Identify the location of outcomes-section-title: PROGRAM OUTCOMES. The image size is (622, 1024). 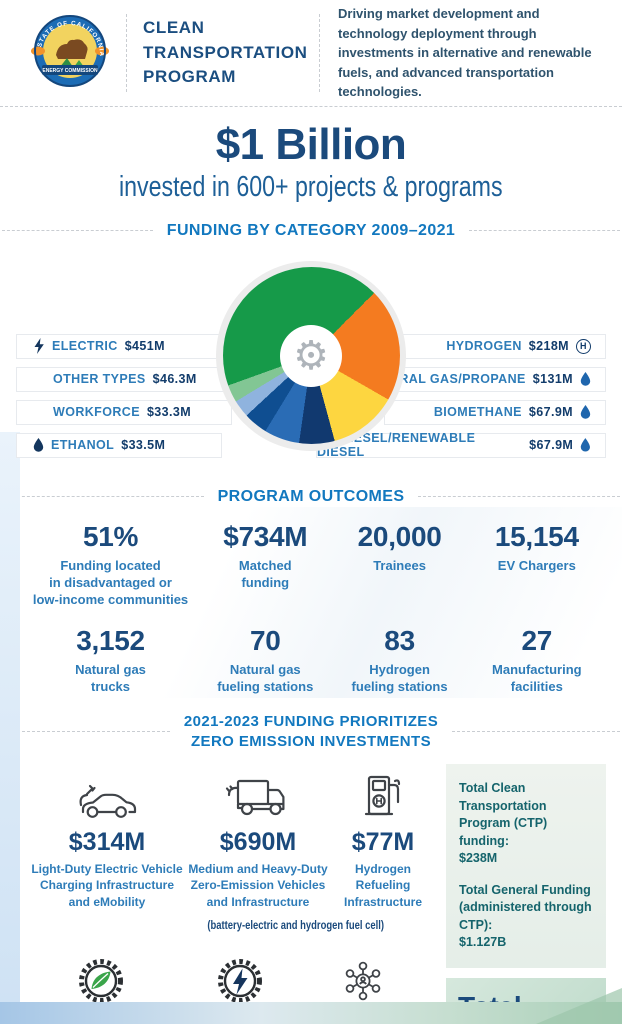
(311, 496).